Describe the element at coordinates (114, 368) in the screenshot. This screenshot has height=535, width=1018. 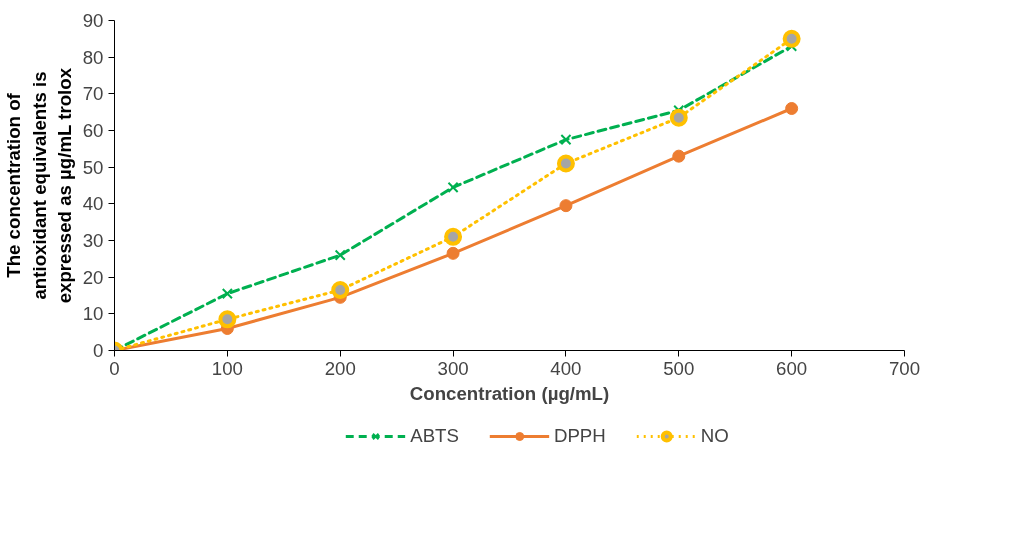
I see `x-tick-label: 0` at that location.